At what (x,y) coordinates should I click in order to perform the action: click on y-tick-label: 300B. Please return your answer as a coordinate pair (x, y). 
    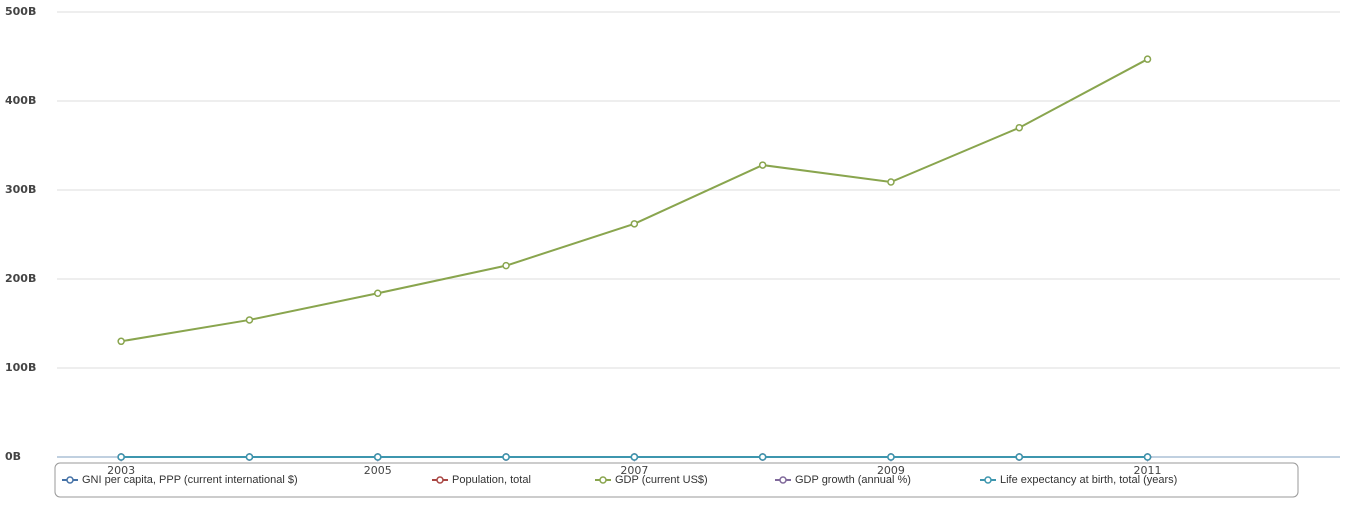
    Looking at the image, I should click on (20, 189).